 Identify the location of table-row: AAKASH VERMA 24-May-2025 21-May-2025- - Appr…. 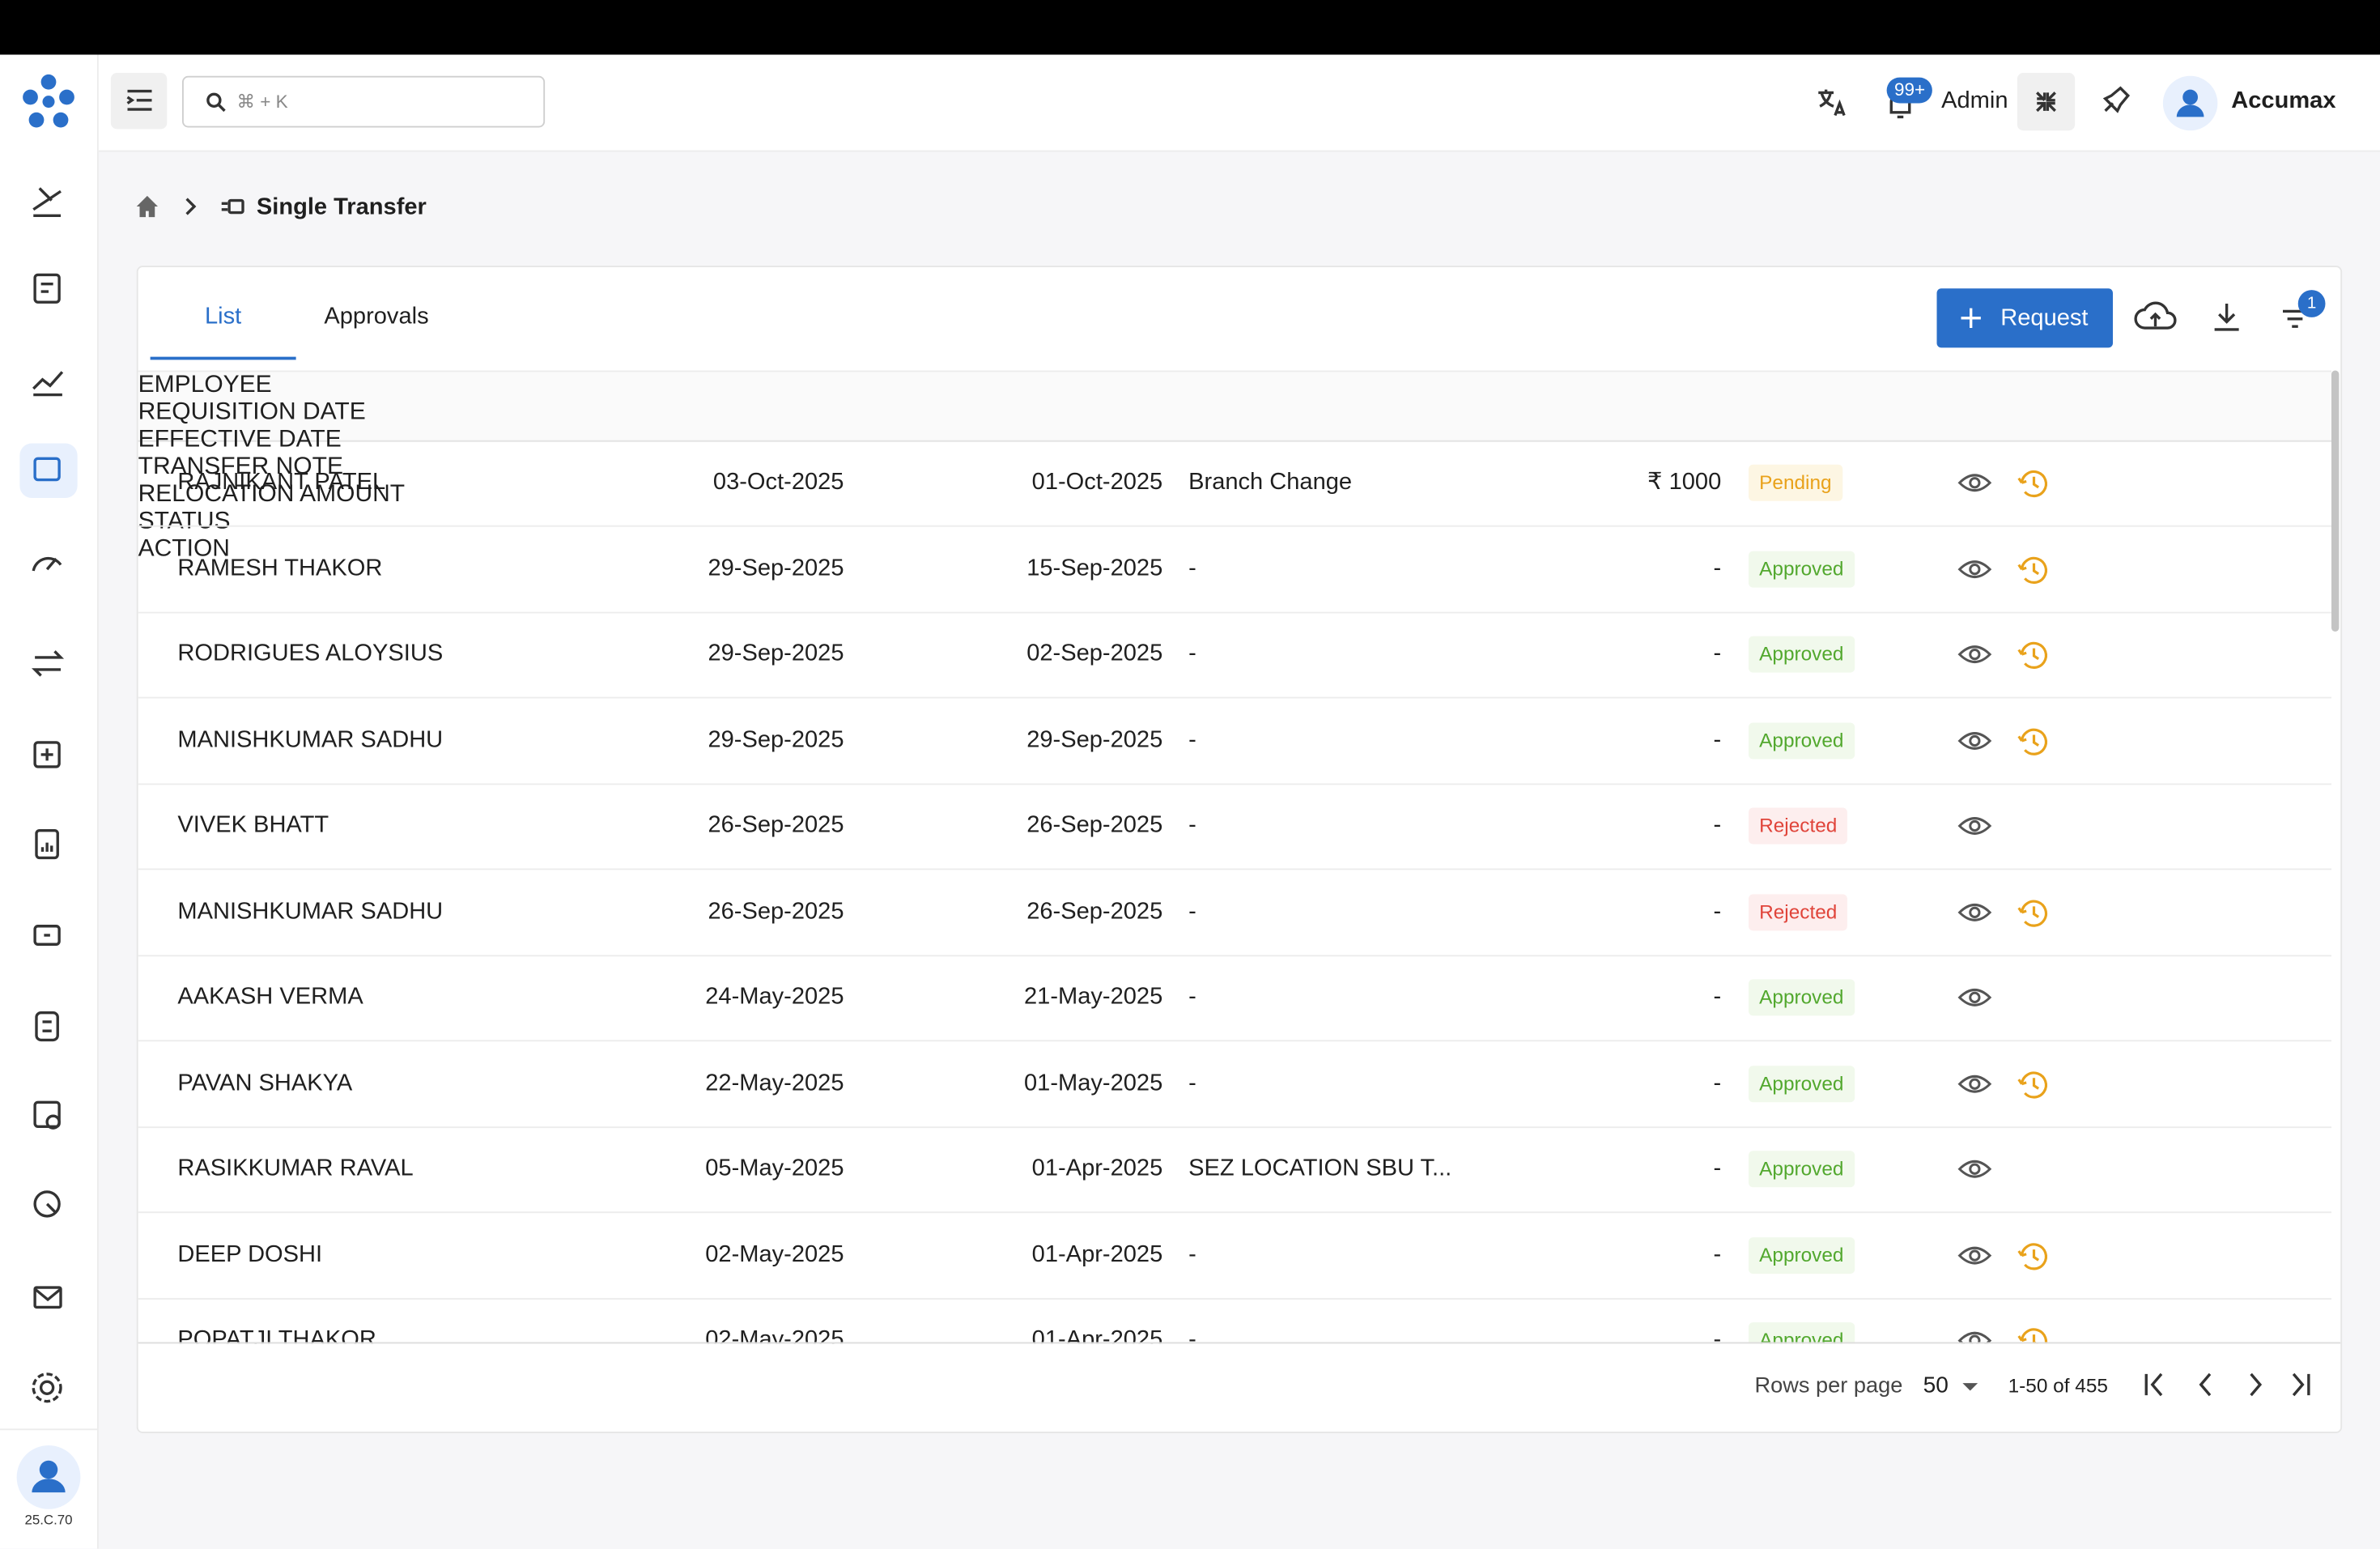
(1234, 999).